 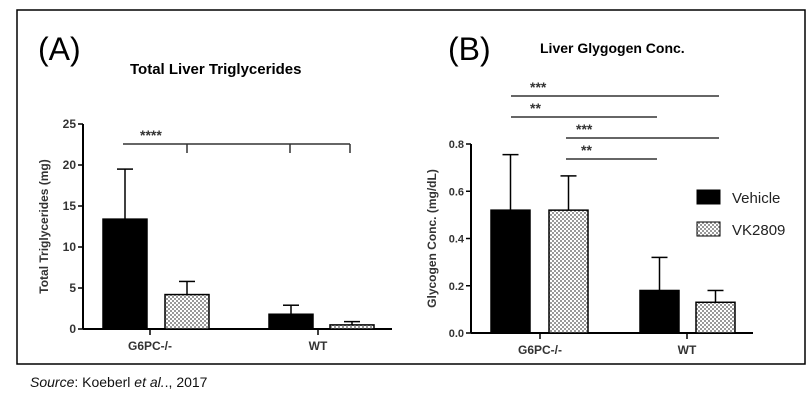 What do you see at coordinates (756, 198) in the screenshot?
I see `legend-label: Vehicle` at bounding box center [756, 198].